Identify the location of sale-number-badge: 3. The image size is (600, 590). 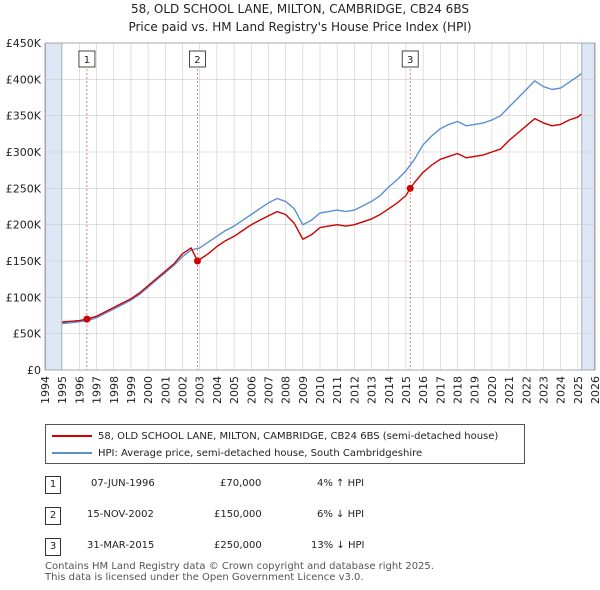
(53, 547).